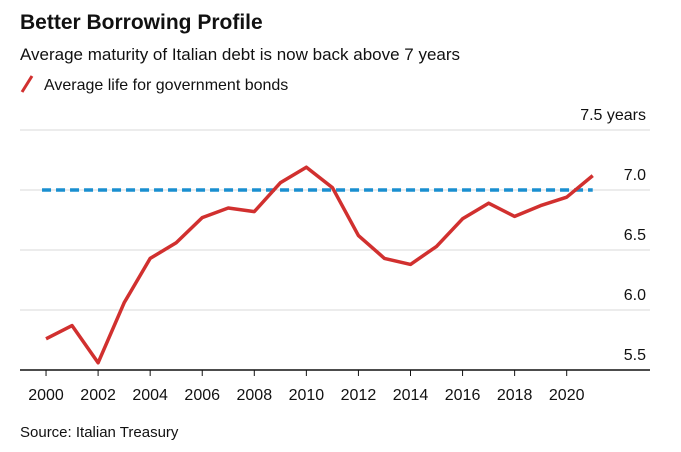  Describe the element at coordinates (202, 395) in the screenshot. I see `x-tick-label: 2006` at that location.